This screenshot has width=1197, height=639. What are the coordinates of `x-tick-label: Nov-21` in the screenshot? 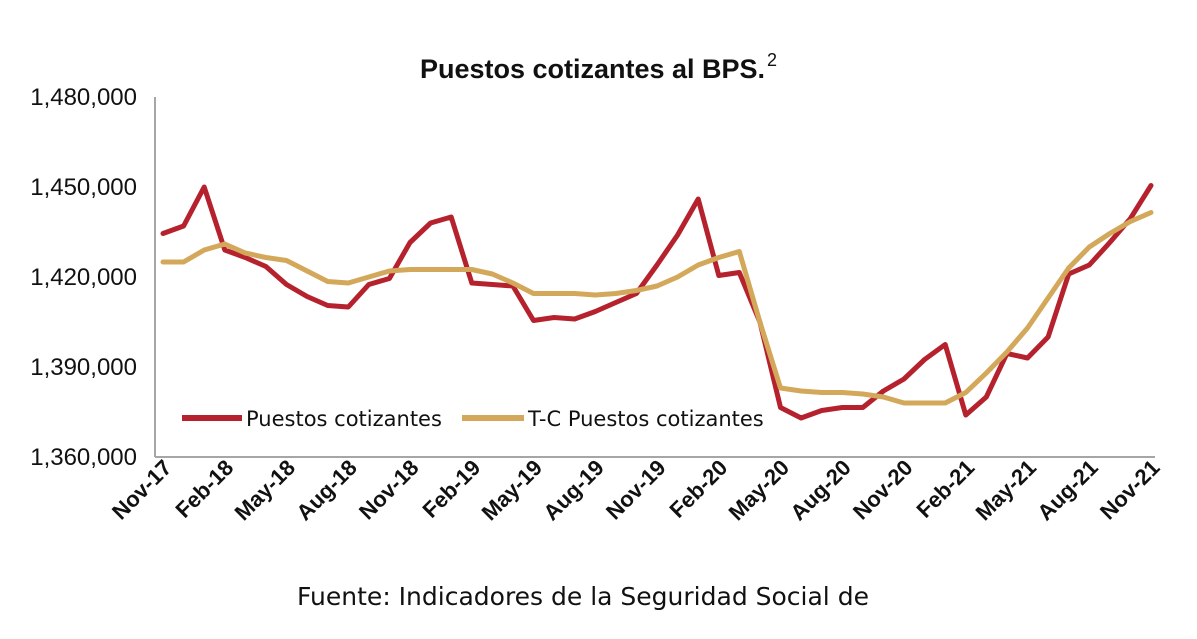 It's located at (1130, 490).